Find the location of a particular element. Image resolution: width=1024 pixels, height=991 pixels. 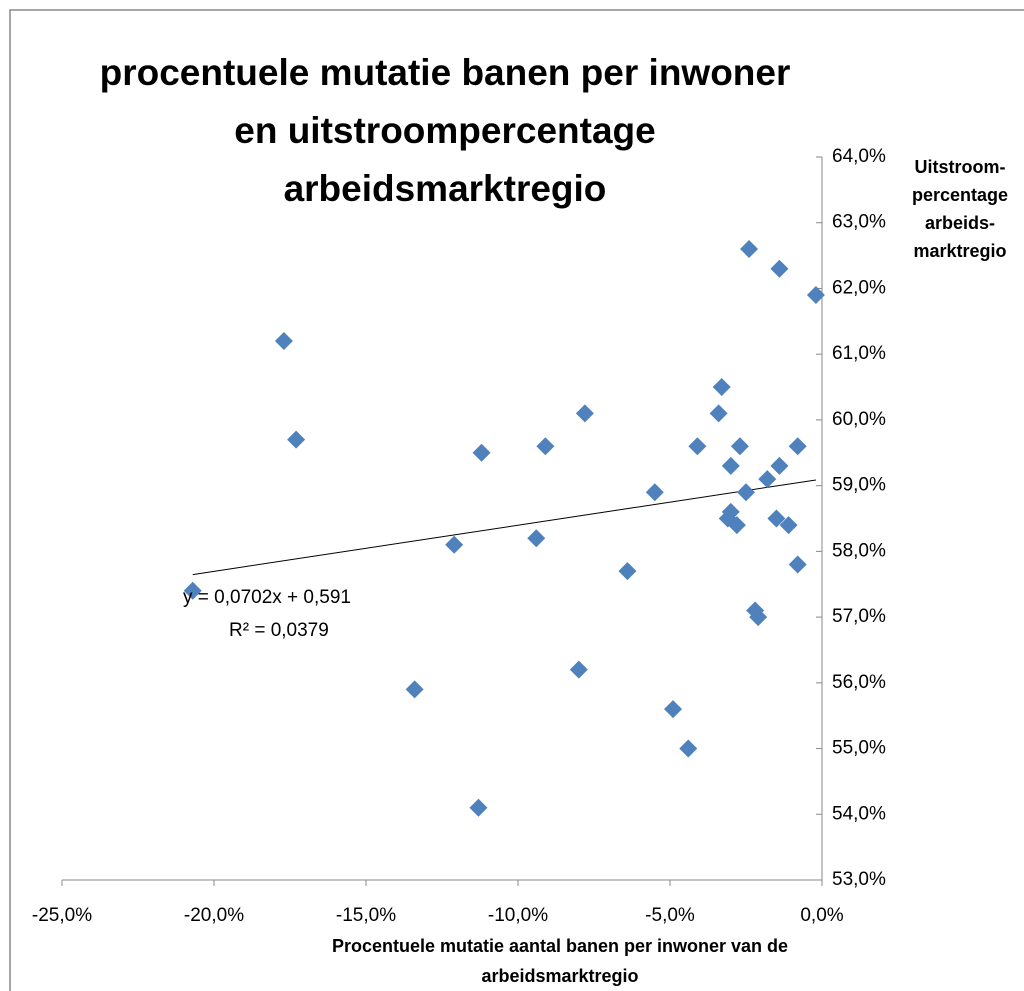

y-axis-title: Uitstroom- is located at coordinates (960, 167).